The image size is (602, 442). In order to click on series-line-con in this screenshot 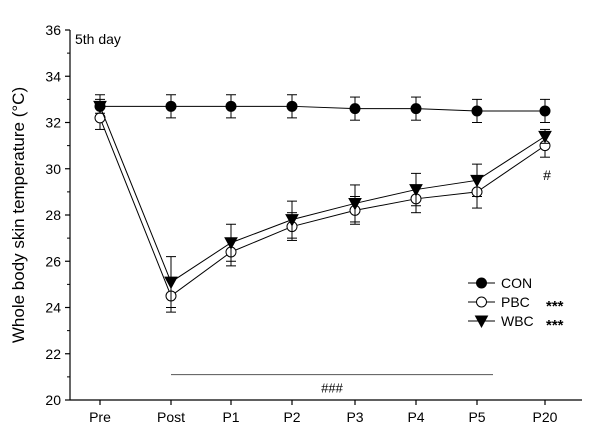, I will do `click(322, 108)`.